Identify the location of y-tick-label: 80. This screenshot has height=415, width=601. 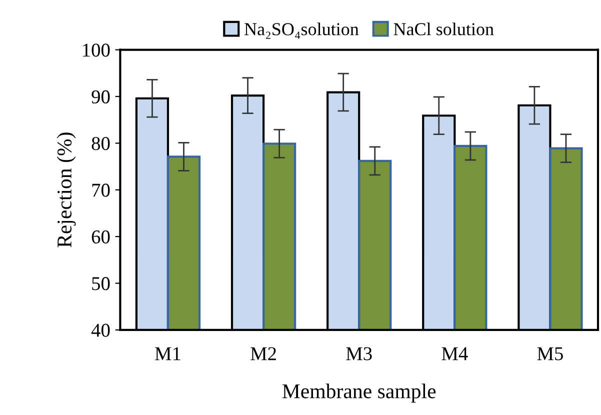
(101, 143).